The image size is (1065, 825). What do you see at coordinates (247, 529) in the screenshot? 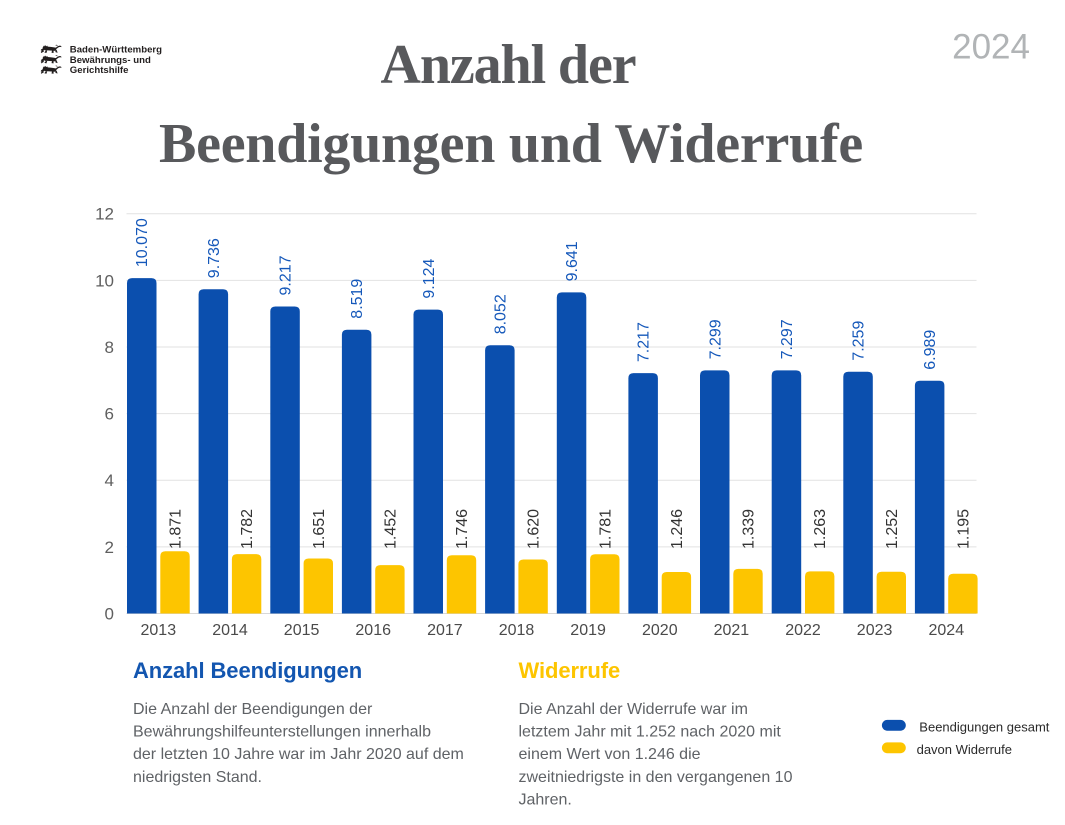
I see `svg-text: 1.782` at bounding box center [247, 529].